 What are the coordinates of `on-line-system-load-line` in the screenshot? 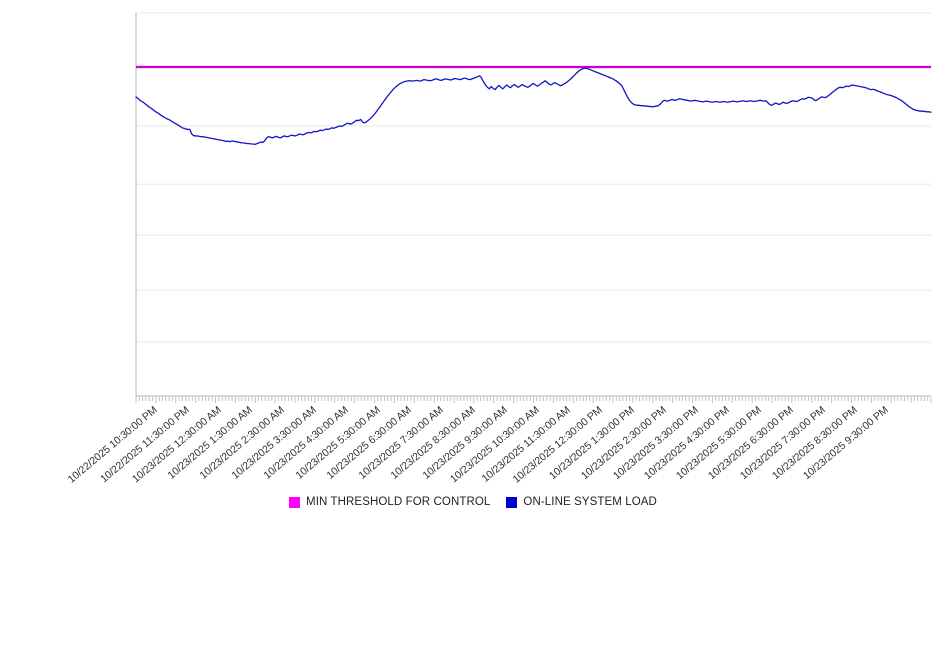 It's located at (533, 106).